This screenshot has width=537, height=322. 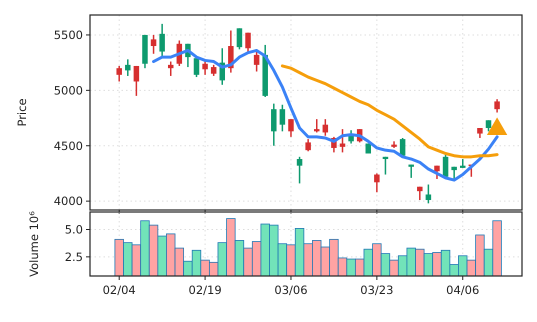 What do you see at coordinates (205, 290) in the screenshot?
I see `x-tick-label: 02/19` at bounding box center [205, 290].